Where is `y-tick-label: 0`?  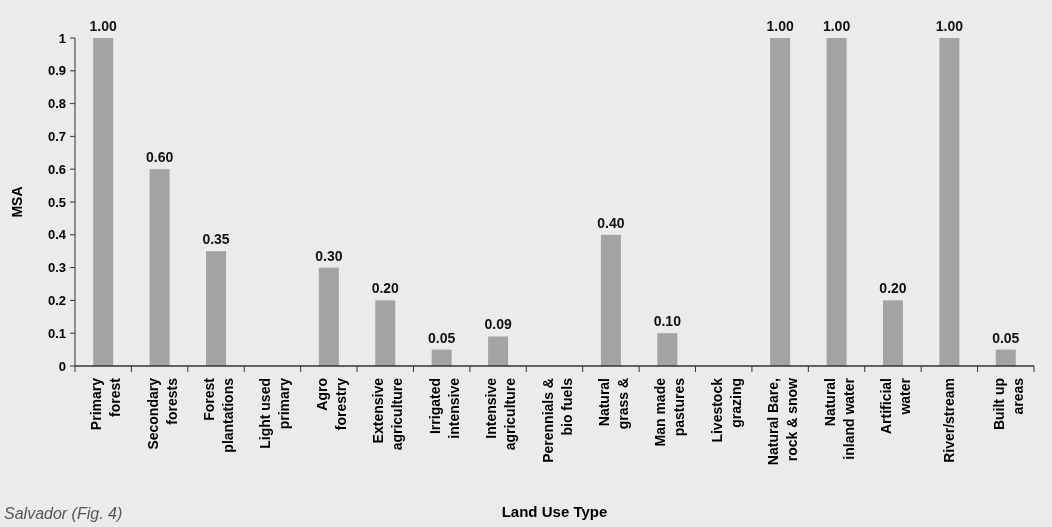
y-tick-label: 0 is located at coordinates (62, 366).